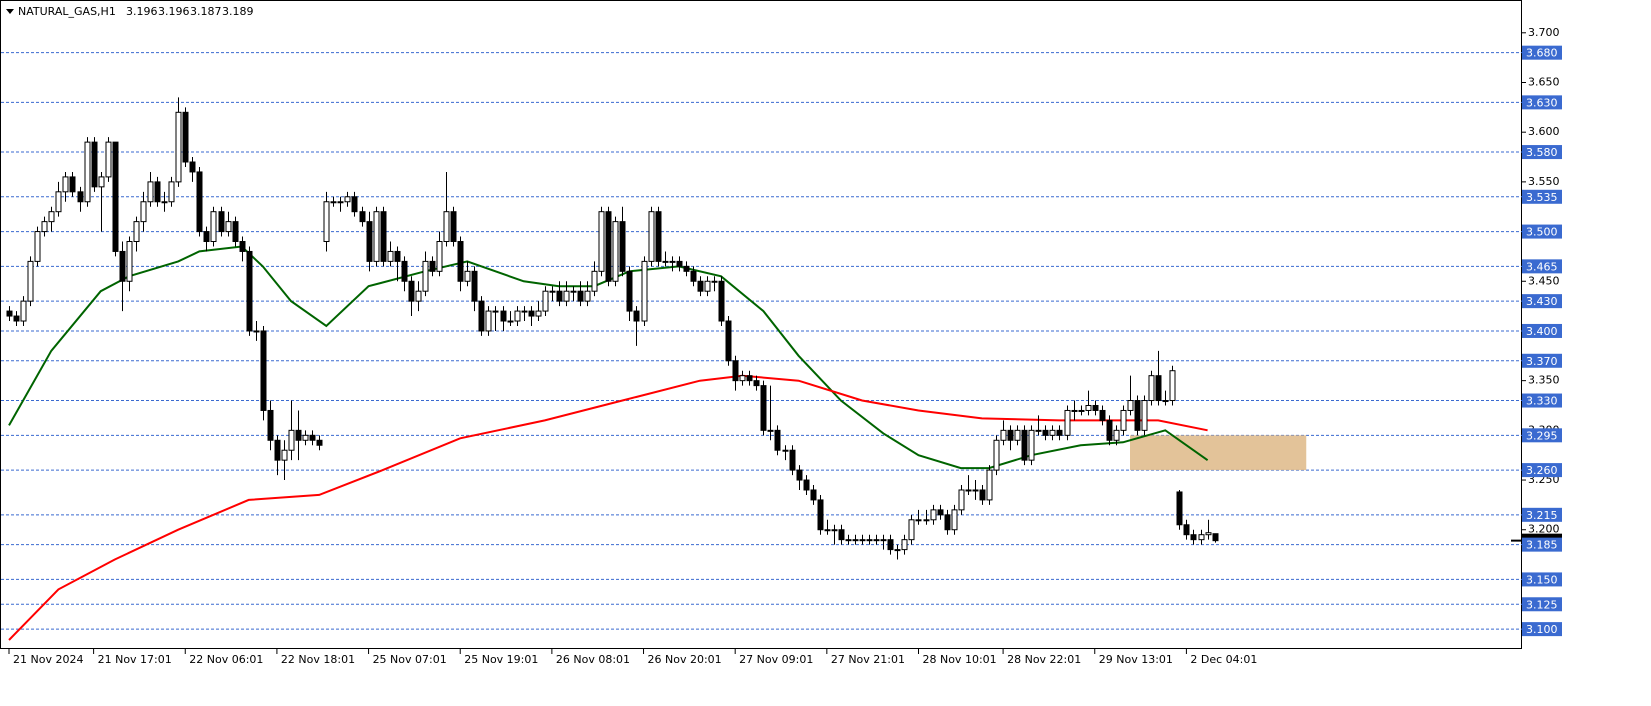 This screenshot has height=706, width=1651. I want to click on x-tick-label: 2 Dec 04:01, so click(1223, 659).